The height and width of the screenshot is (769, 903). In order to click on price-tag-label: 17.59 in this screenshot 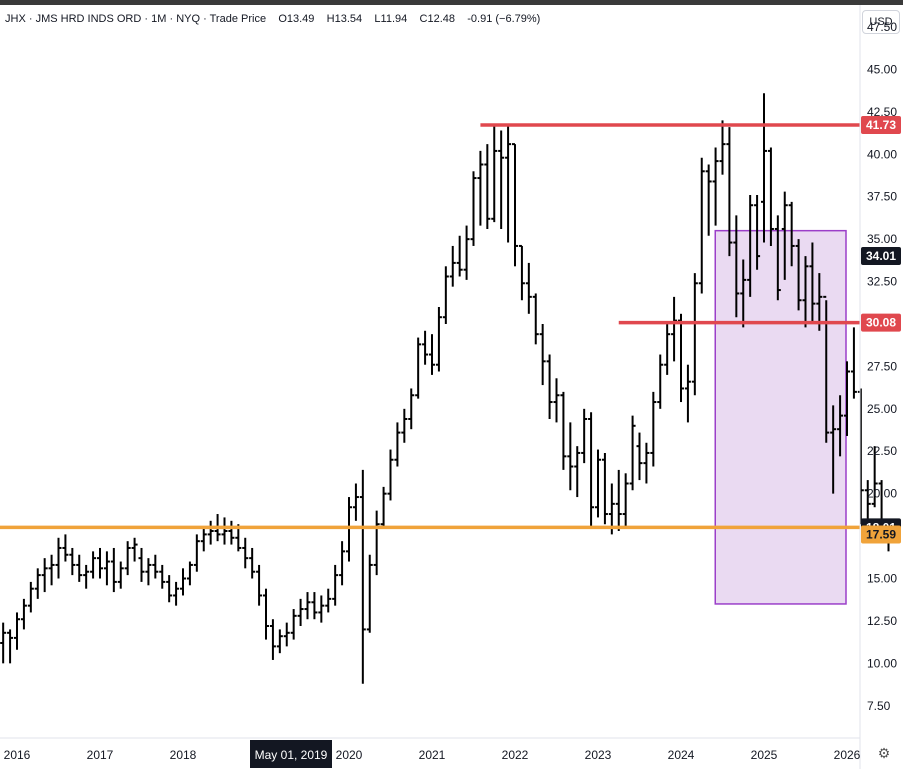, I will do `click(881, 535)`.